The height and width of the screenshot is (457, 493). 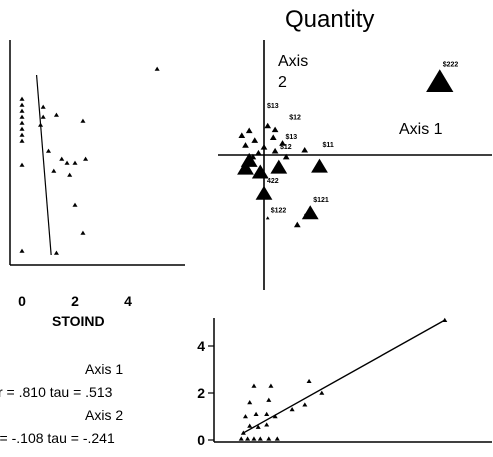 What do you see at coordinates (201, 440) in the screenshot?
I see `axis1-scatter-y-tick: 0` at bounding box center [201, 440].